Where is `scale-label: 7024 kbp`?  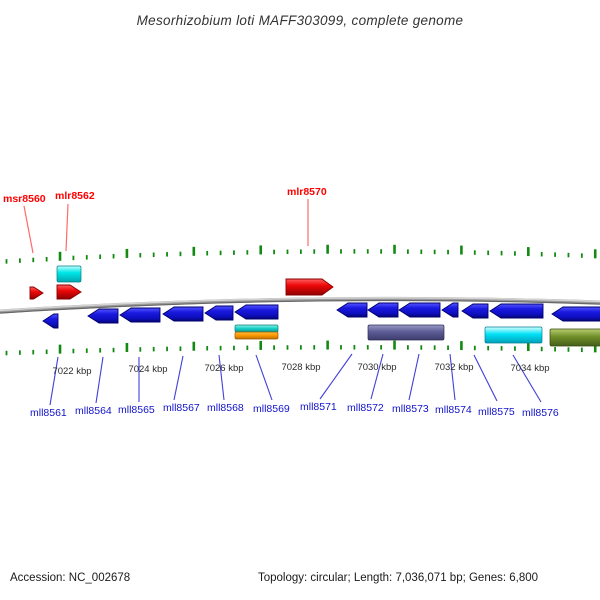 scale-label: 7024 kbp is located at coordinates (147, 369).